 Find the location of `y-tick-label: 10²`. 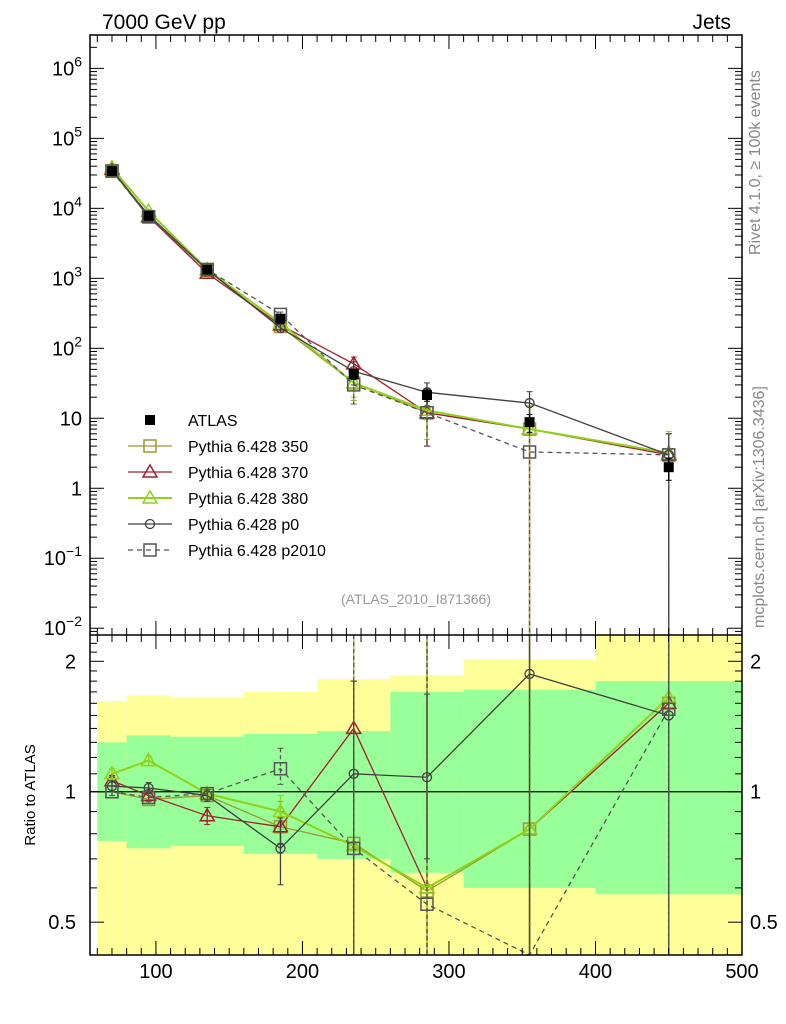

y-tick-label: 10² is located at coordinates (67, 346).